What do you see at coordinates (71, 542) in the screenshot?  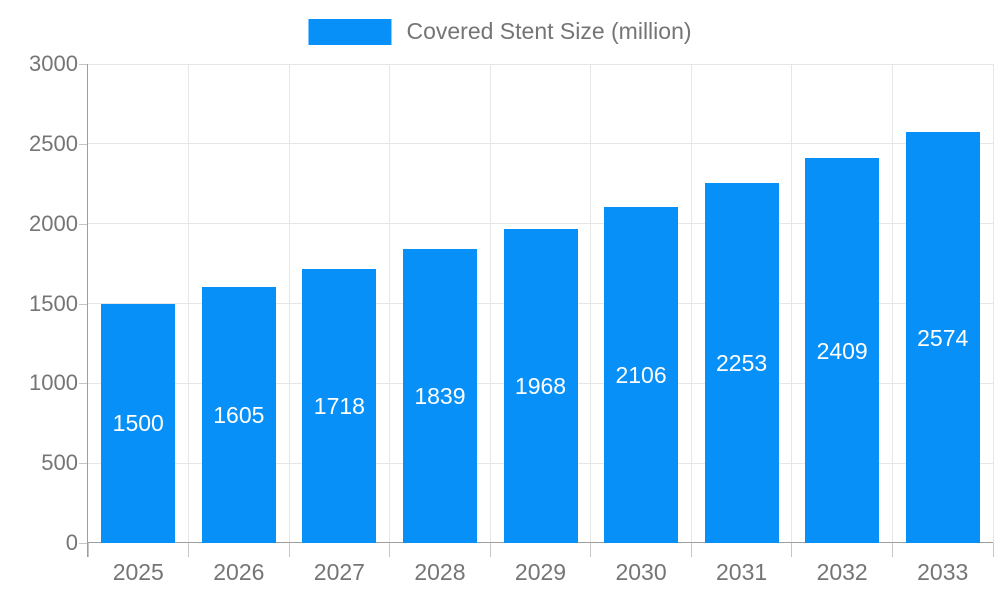 I see `y-axis-tick-label: 0` at bounding box center [71, 542].